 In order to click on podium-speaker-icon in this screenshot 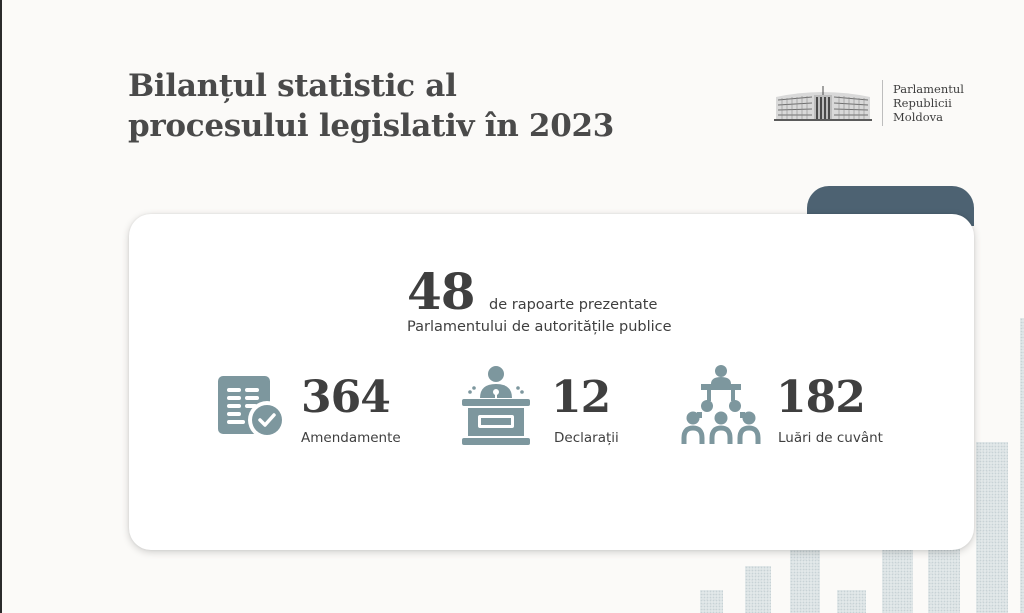, I will do `click(496, 405)`.